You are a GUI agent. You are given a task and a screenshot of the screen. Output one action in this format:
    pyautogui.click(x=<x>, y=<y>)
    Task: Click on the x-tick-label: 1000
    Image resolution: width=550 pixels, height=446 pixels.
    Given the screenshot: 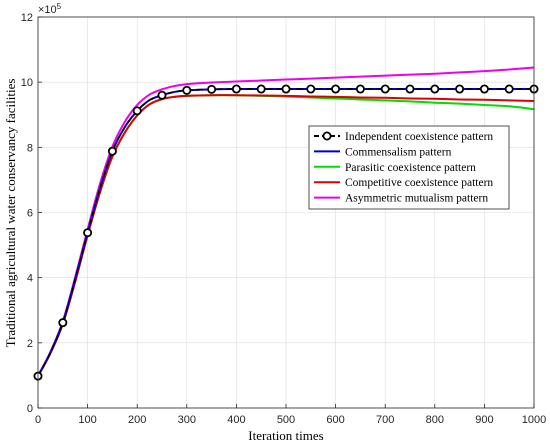 What is the action you would take?
    pyautogui.click(x=534, y=420)
    